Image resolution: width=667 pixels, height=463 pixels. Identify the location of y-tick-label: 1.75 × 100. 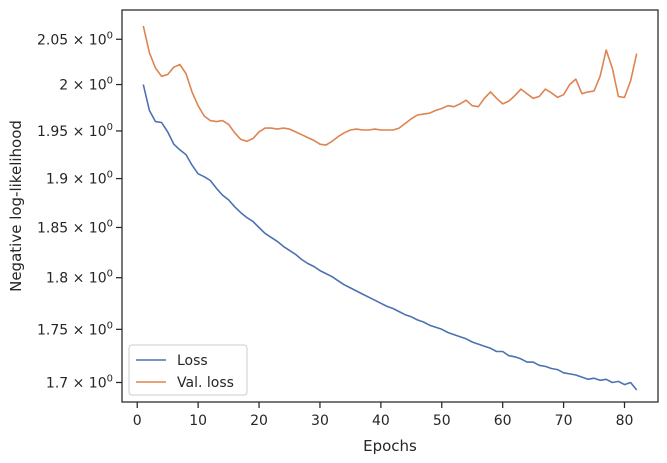
(75, 329).